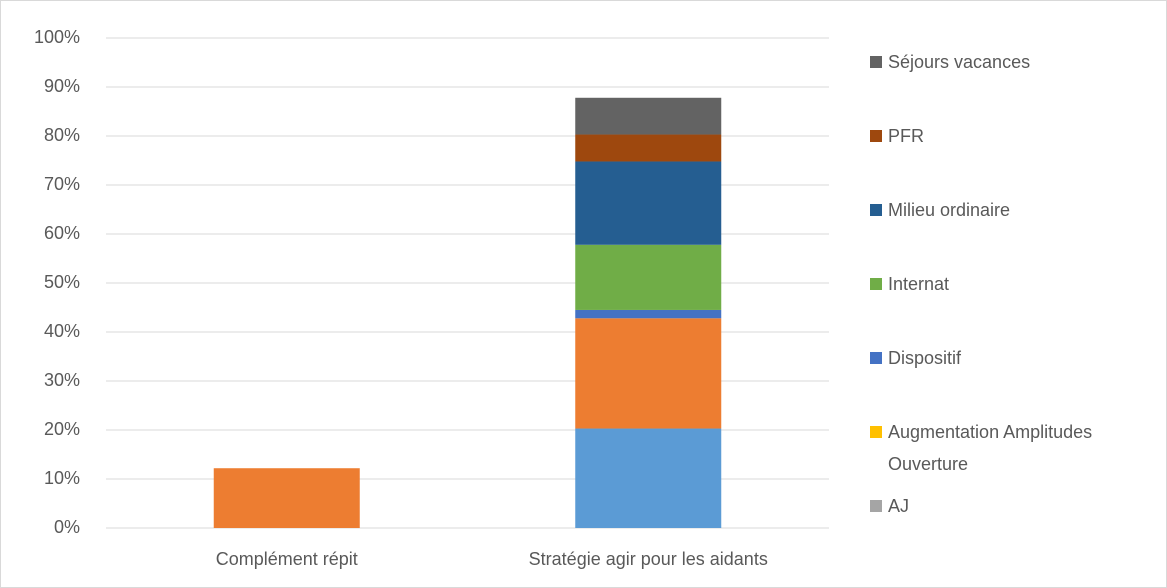  What do you see at coordinates (67, 527) in the screenshot?
I see `y-tick-label: 0%` at bounding box center [67, 527].